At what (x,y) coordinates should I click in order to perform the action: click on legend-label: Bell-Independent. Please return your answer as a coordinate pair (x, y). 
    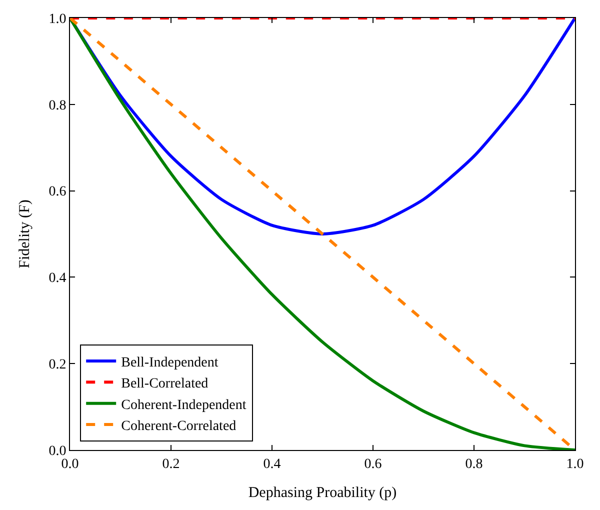
    Looking at the image, I should click on (169, 362).